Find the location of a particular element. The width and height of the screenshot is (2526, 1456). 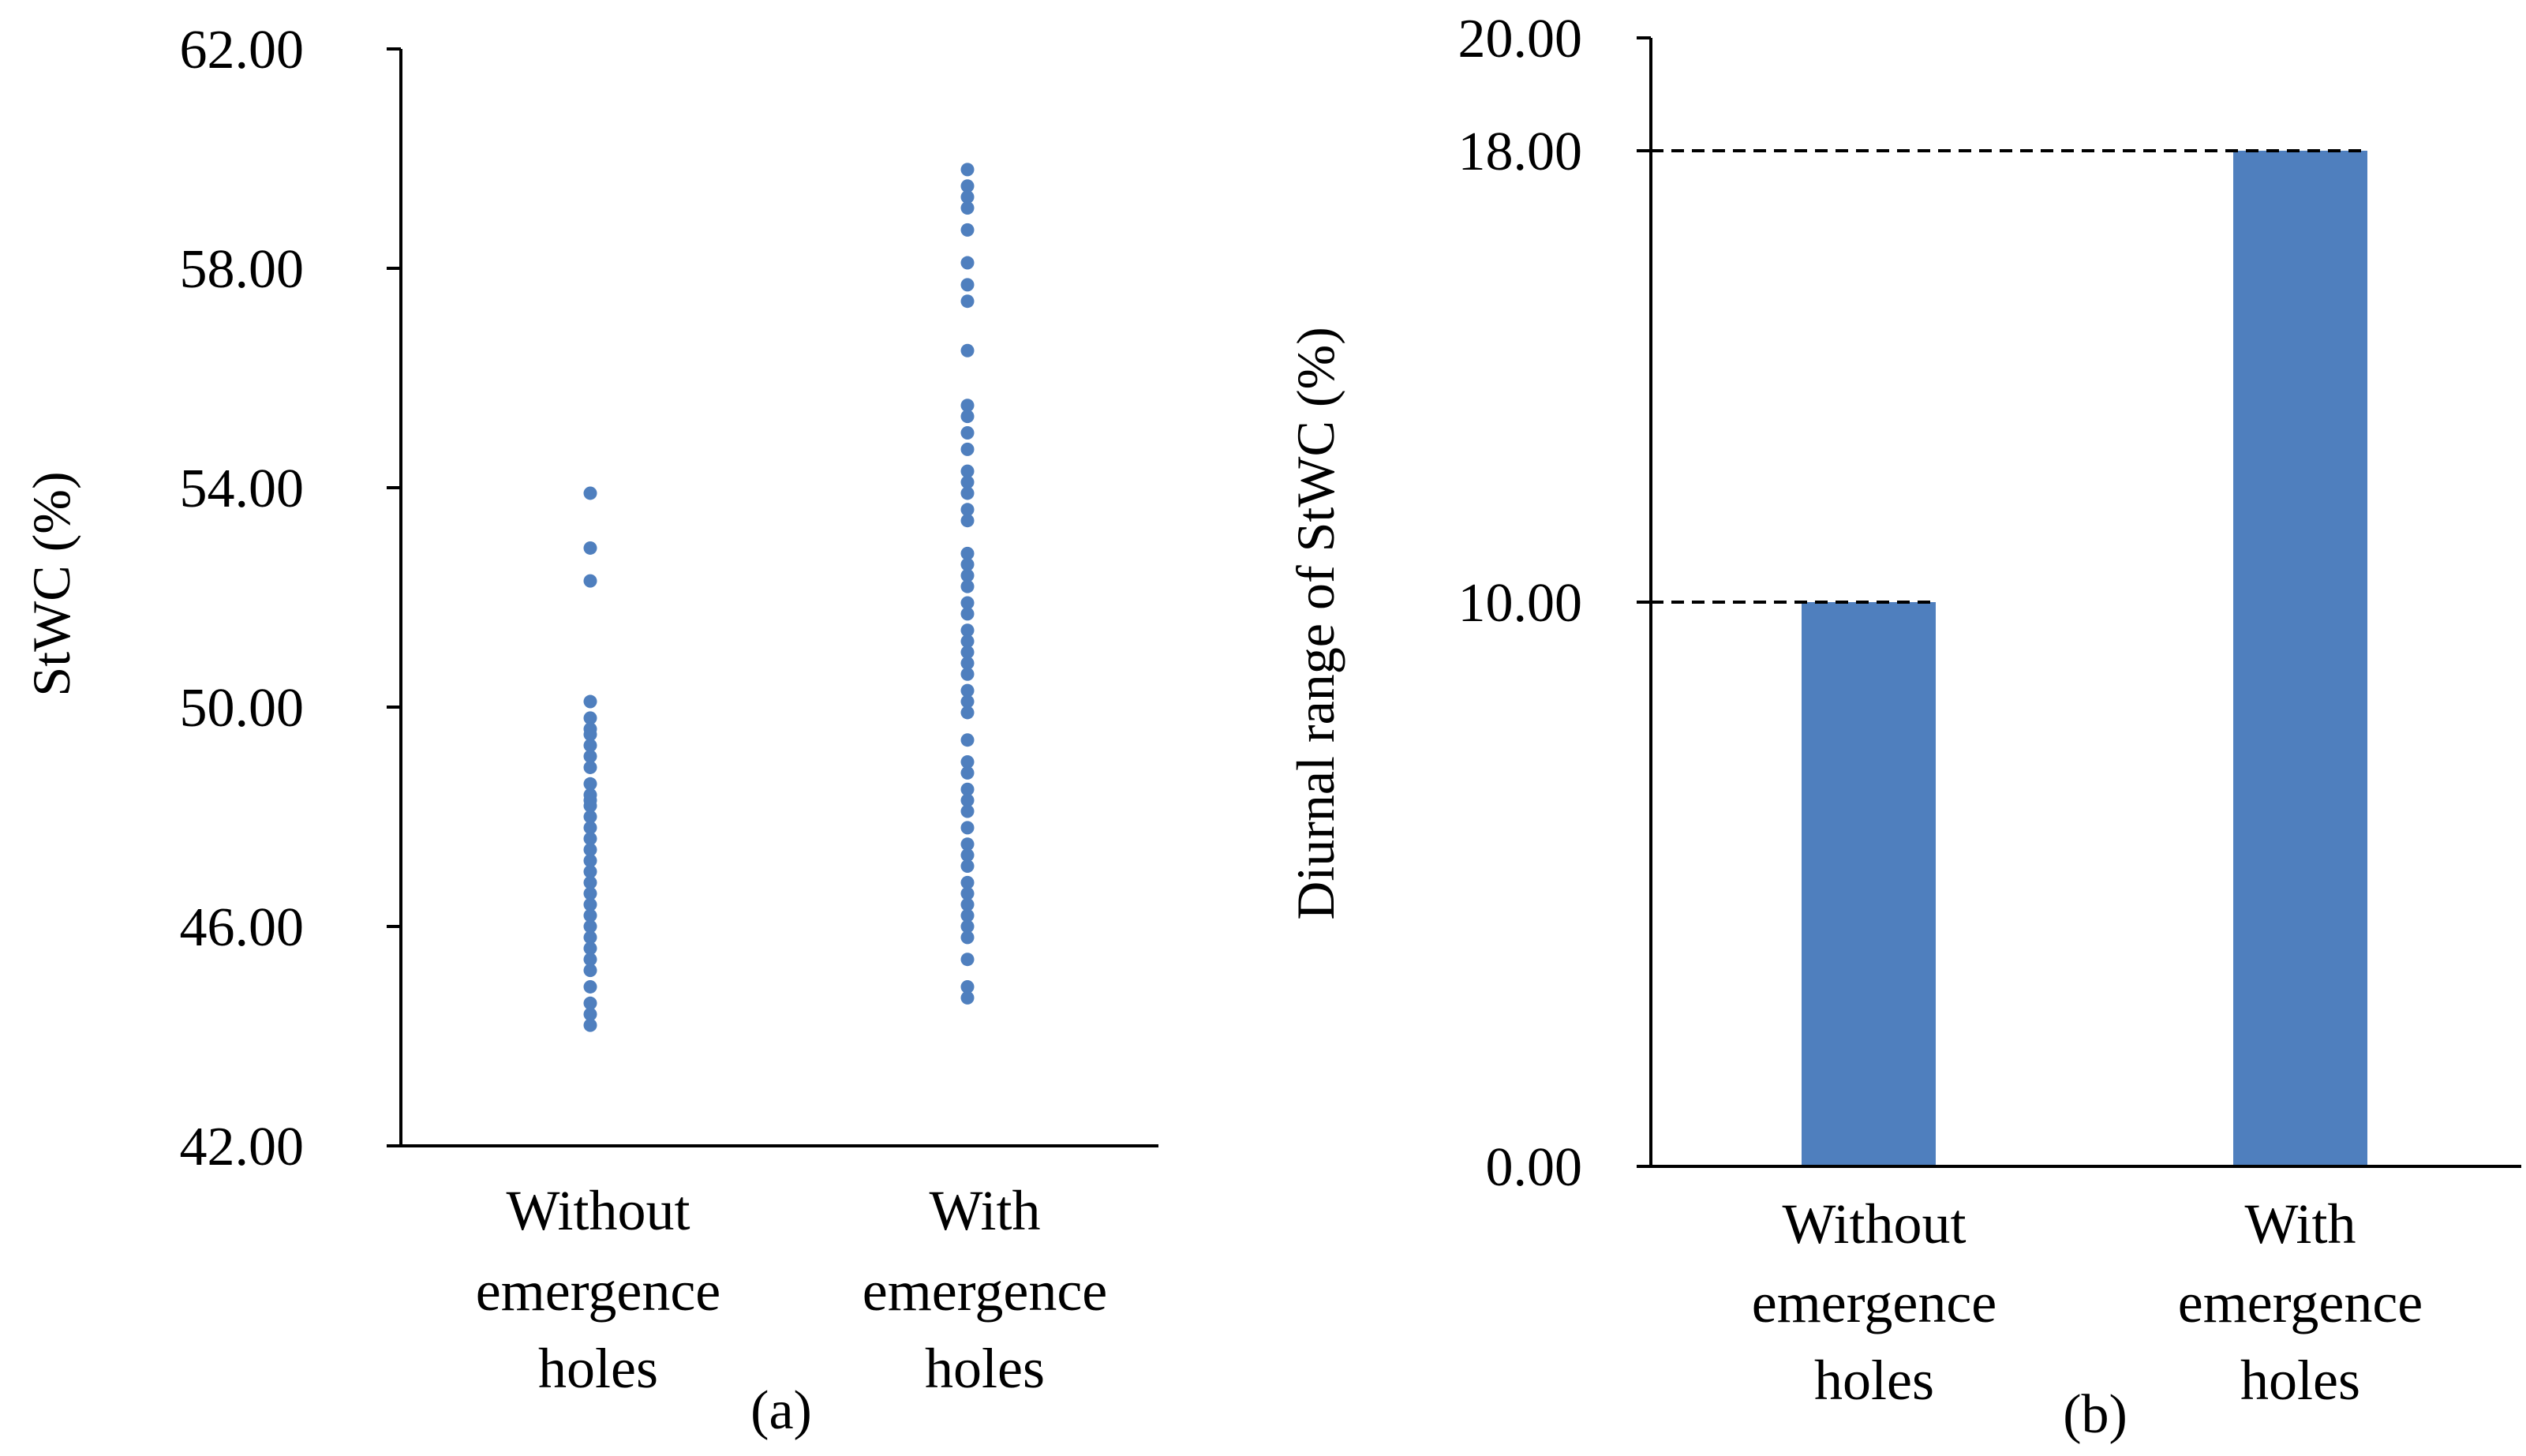

panel-b-y-tick-label: 20.00 is located at coordinates (1520, 39).